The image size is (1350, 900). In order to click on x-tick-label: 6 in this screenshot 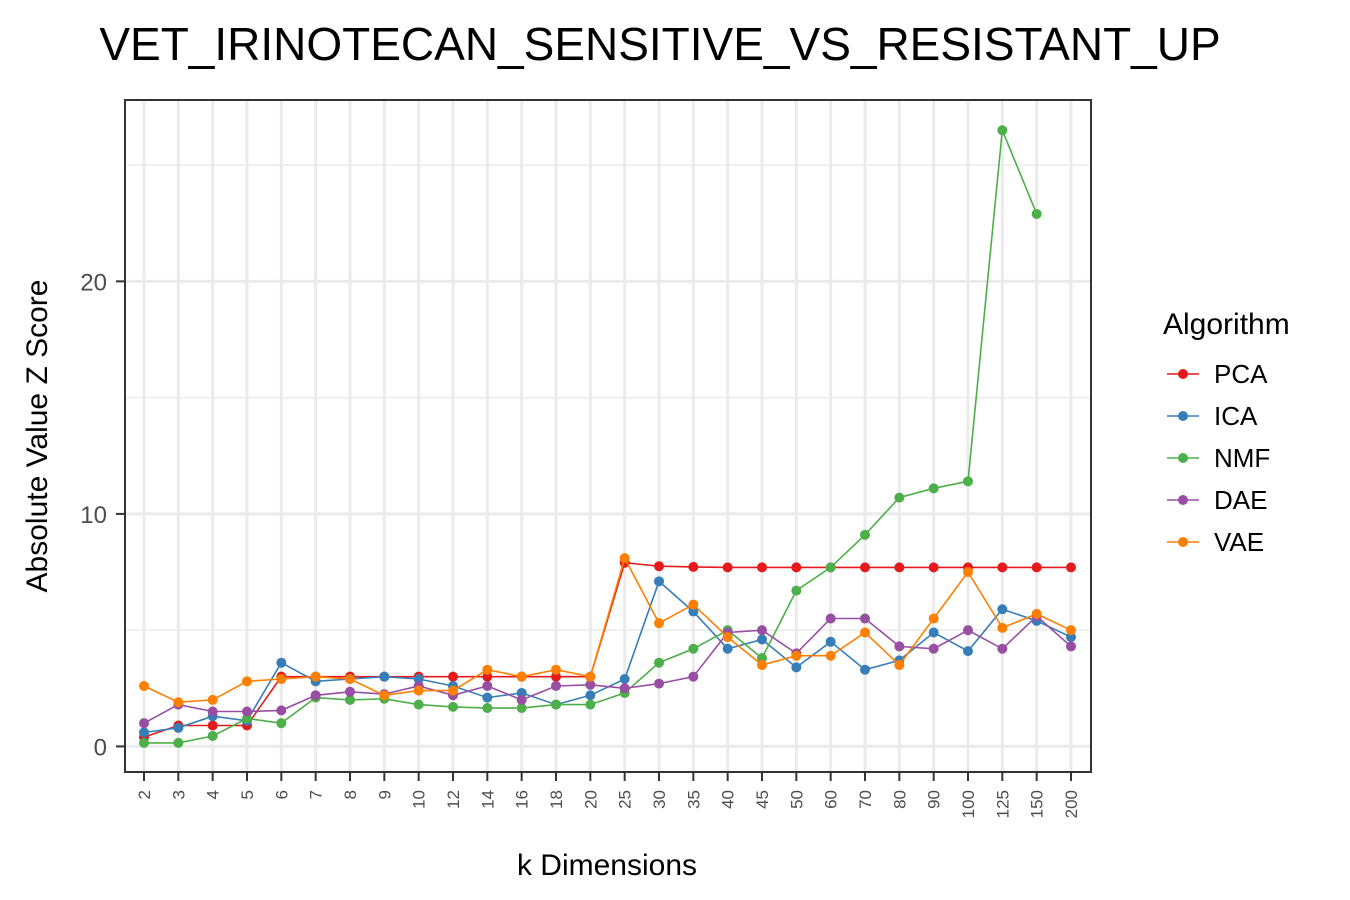, I will do `click(281, 794)`.